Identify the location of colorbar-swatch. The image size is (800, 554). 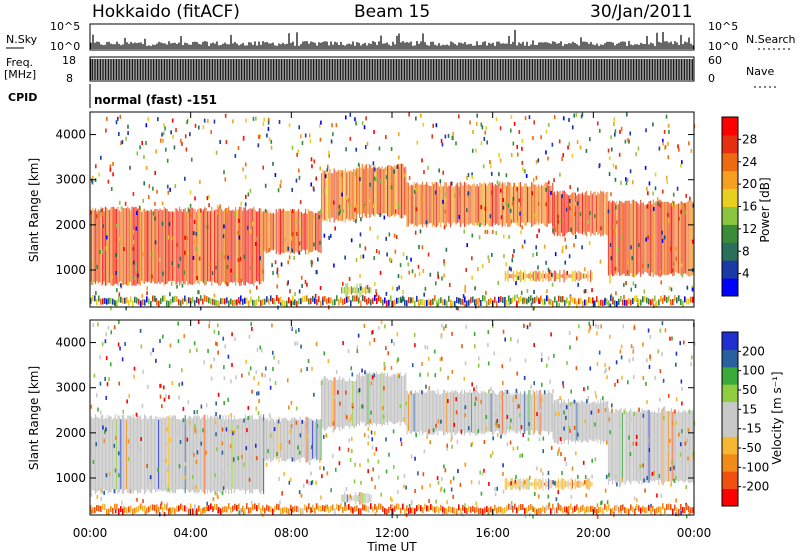
(730, 428).